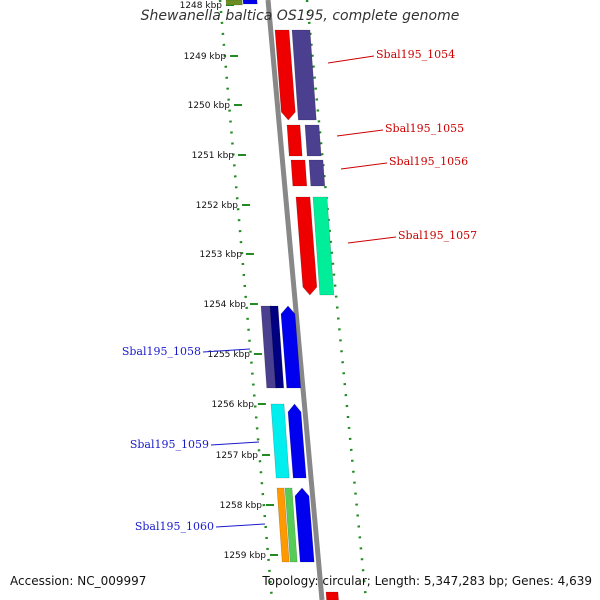  What do you see at coordinates (424, 128) in the screenshot?
I see `gene-label: Sbal195_1055` at bounding box center [424, 128].